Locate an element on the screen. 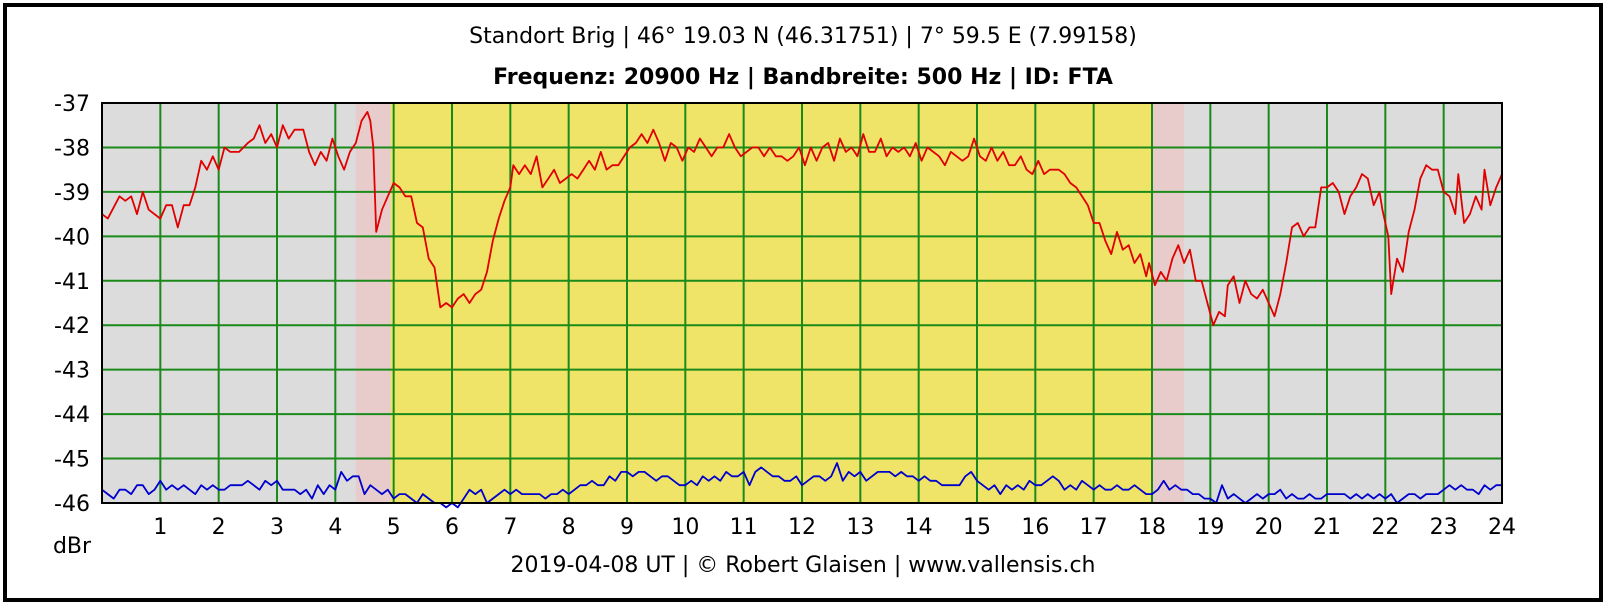 This screenshot has width=1607, height=608. x-tick-label: 12 is located at coordinates (802, 527).